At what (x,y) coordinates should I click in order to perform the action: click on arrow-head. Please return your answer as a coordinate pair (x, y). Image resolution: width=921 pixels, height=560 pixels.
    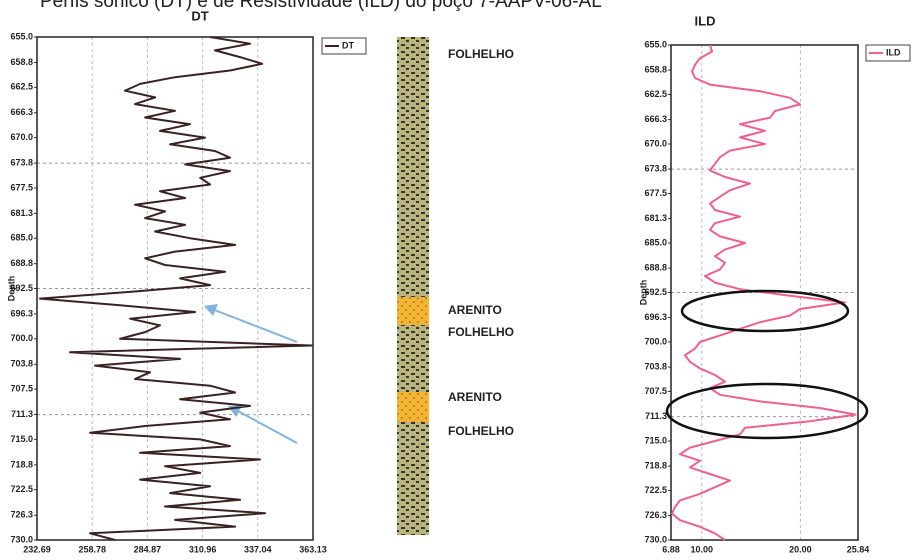
    Looking at the image, I should click on (211, 310).